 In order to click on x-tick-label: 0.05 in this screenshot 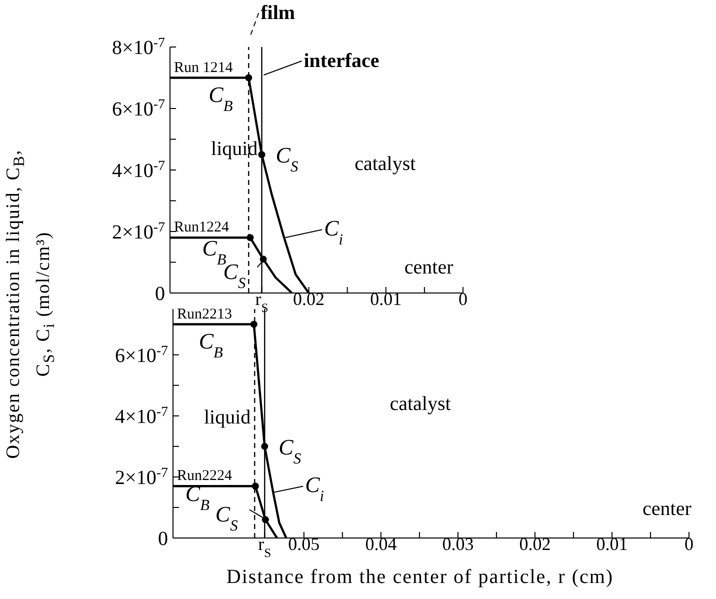, I will do `click(304, 544)`.